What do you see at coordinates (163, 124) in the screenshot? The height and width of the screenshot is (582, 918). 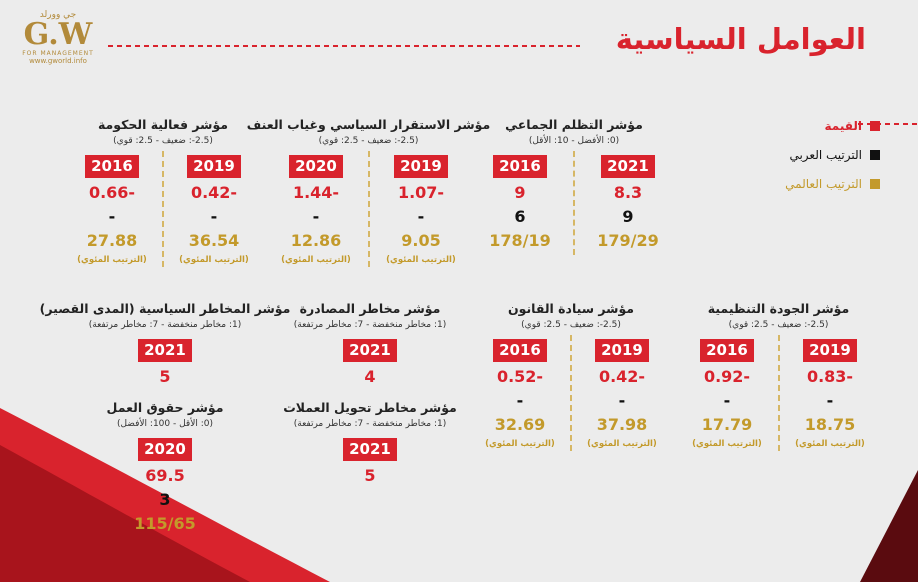 I see `indicator-title: مؤشر فعالية الحكومة` at bounding box center [163, 124].